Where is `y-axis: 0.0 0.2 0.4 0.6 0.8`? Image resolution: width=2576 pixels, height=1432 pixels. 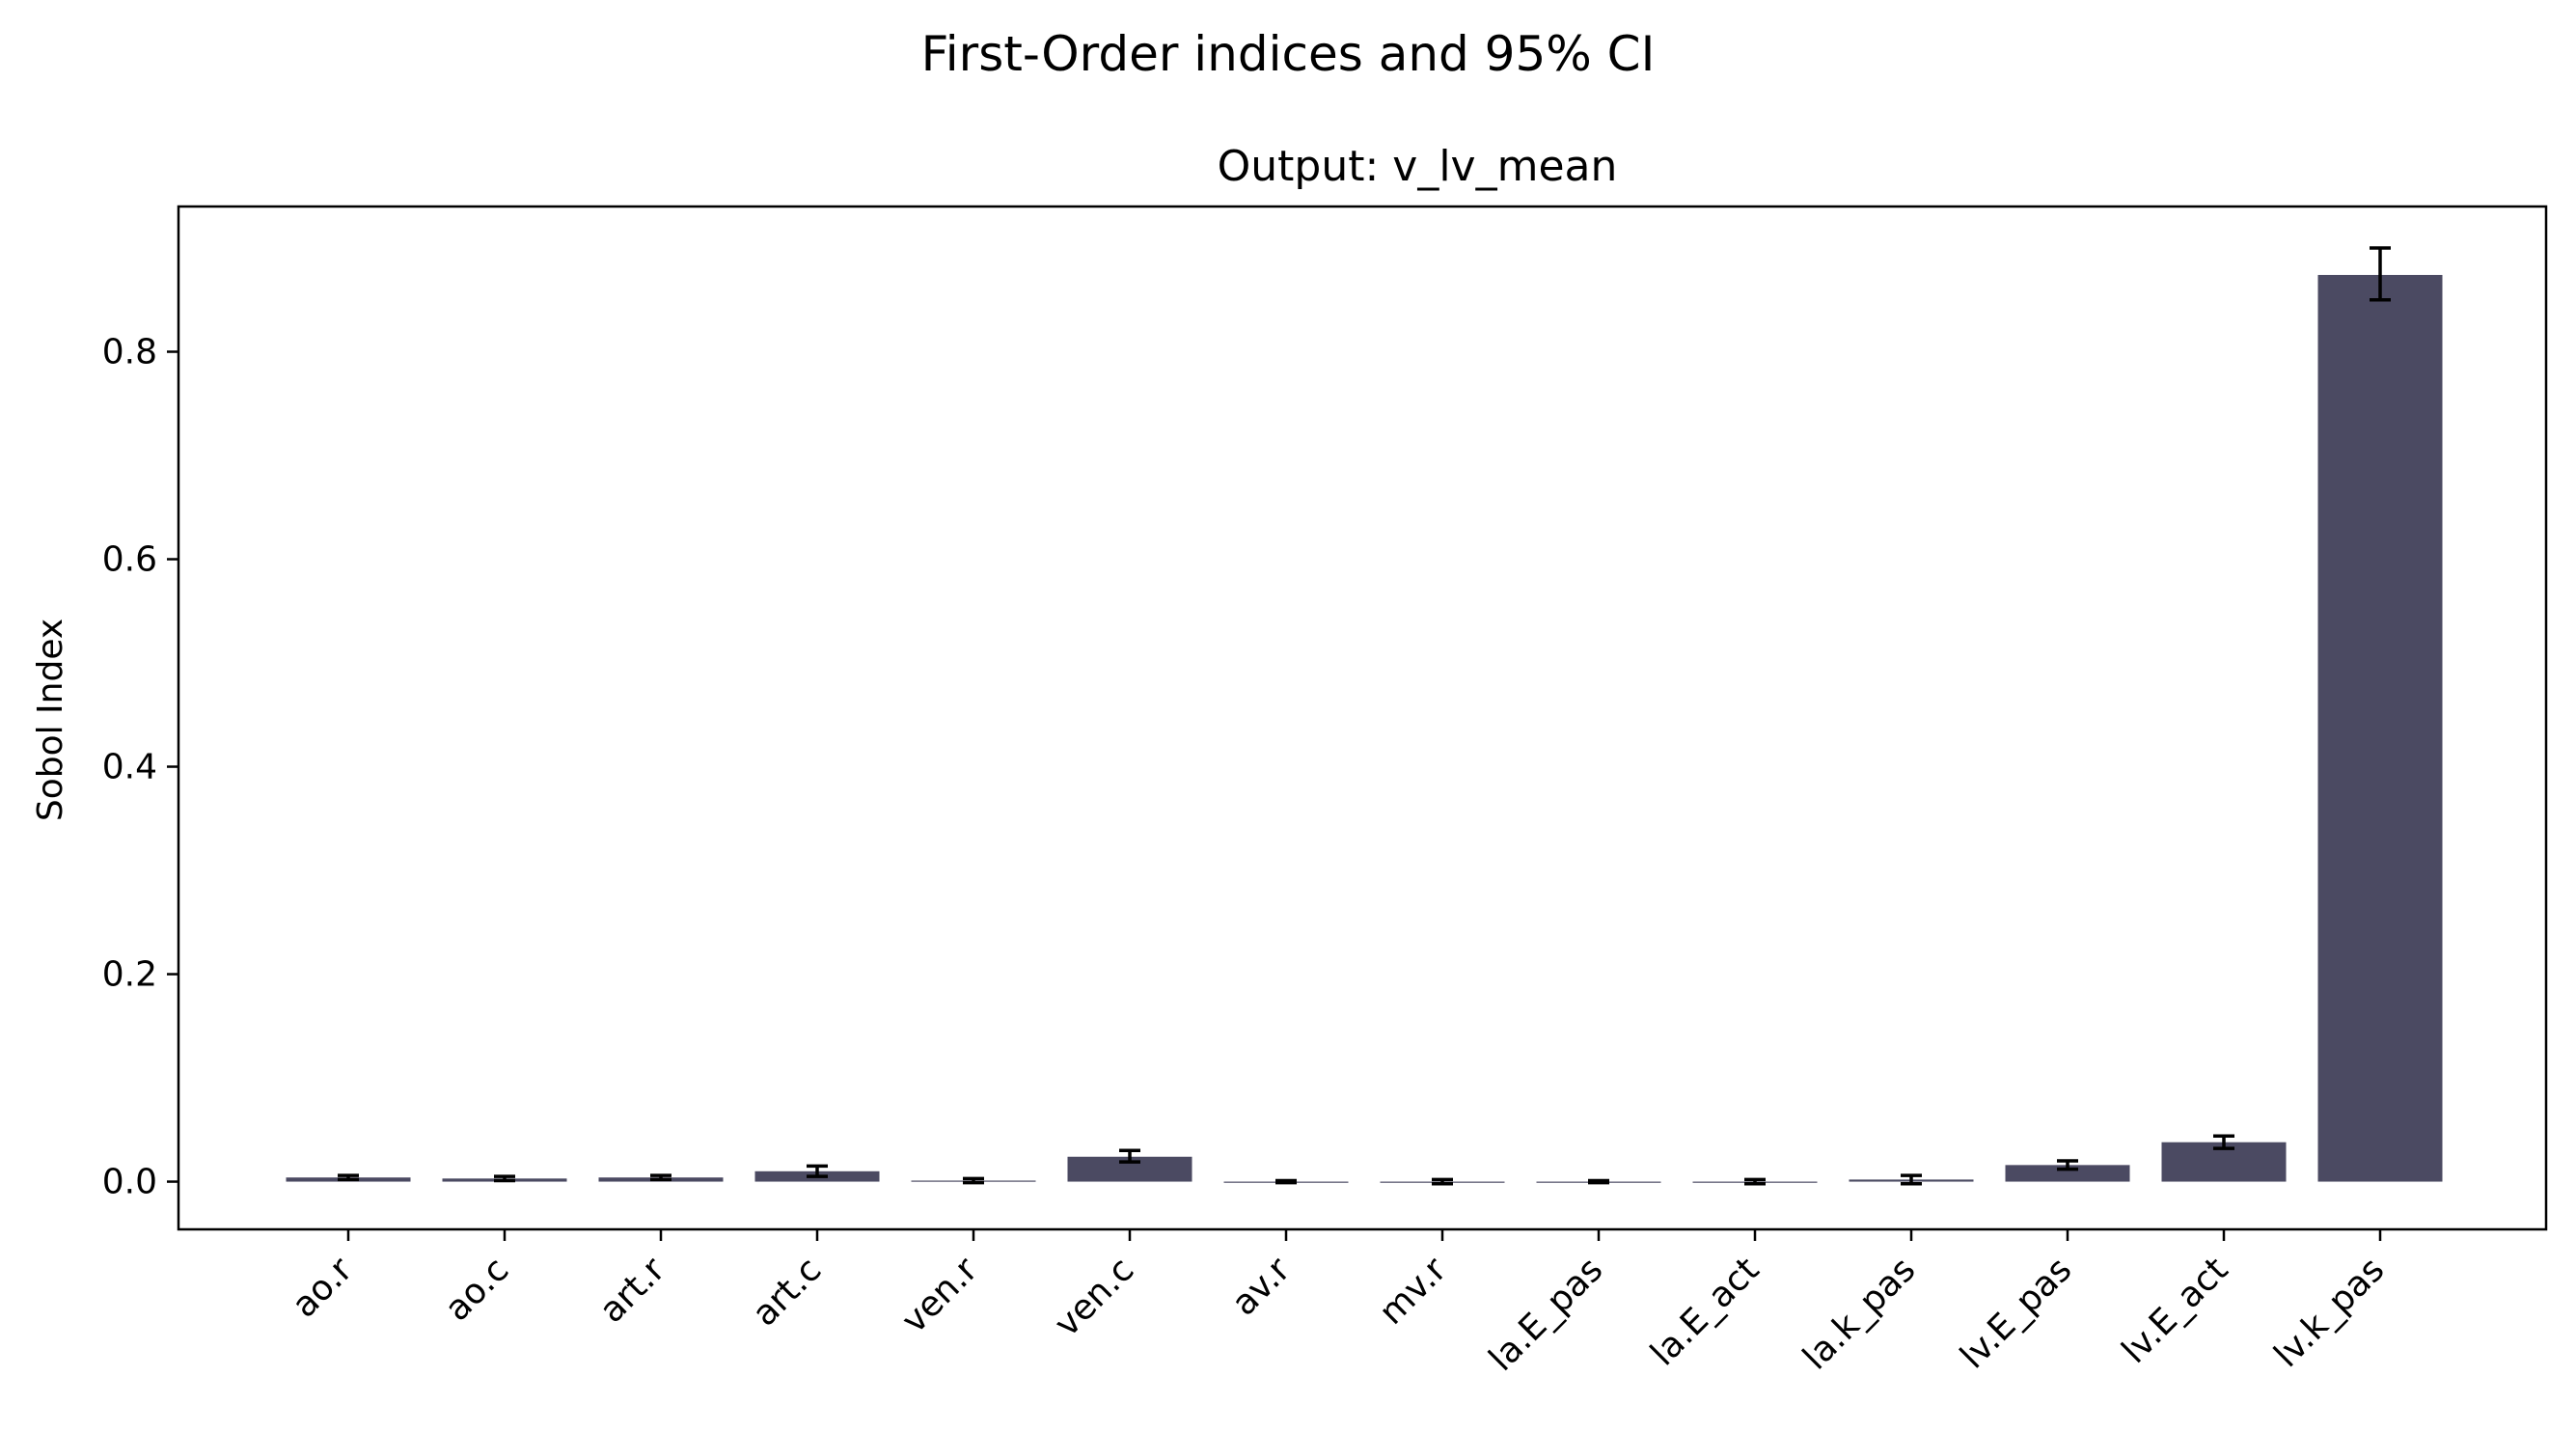
y-axis: 0.0 0.2 0.4 0.6 0.8 is located at coordinates (140, 768).